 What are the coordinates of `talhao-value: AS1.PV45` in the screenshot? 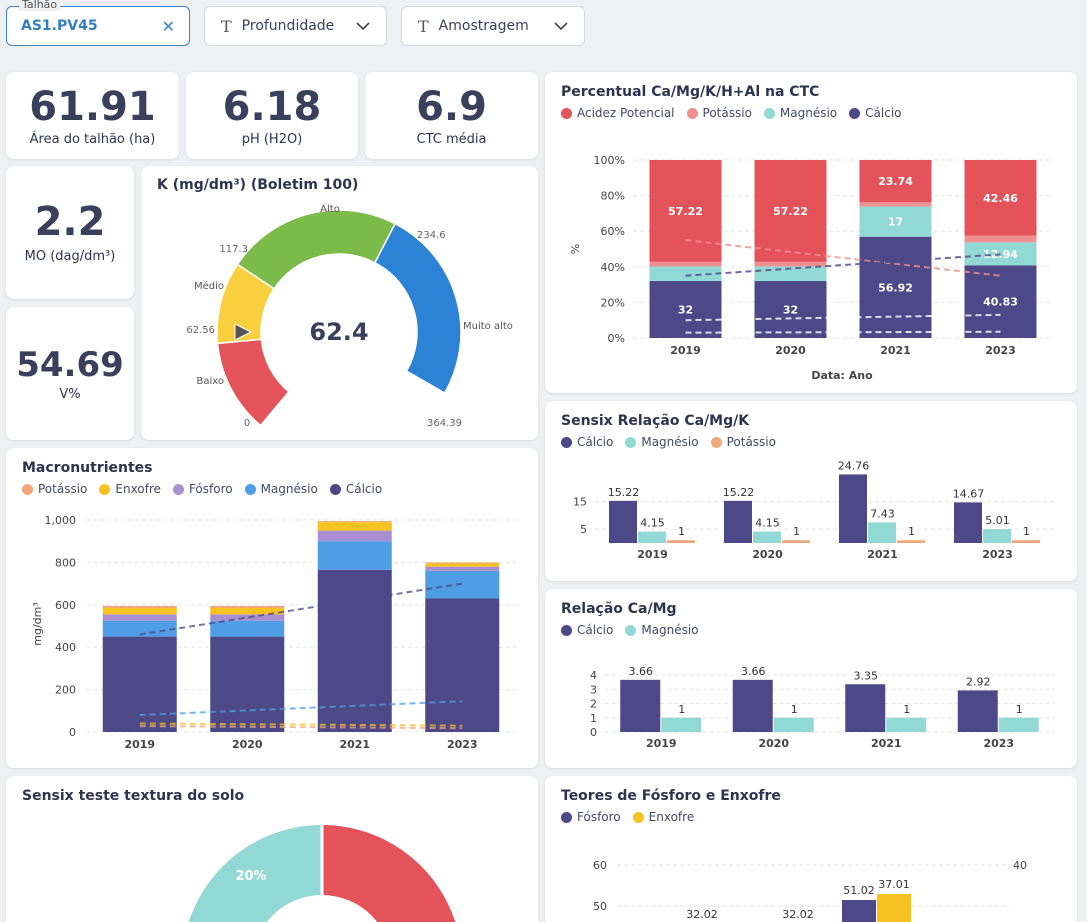 It's located at (59, 26).